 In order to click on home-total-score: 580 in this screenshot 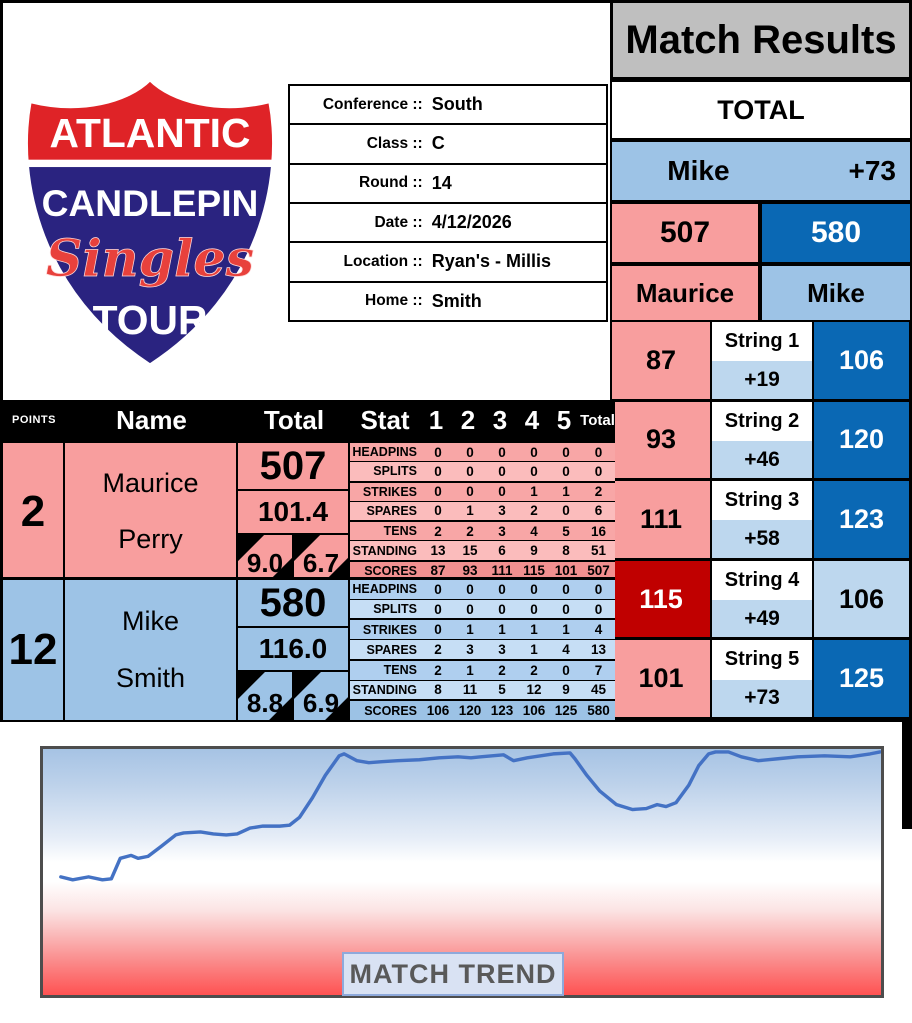, I will do `click(836, 233)`.